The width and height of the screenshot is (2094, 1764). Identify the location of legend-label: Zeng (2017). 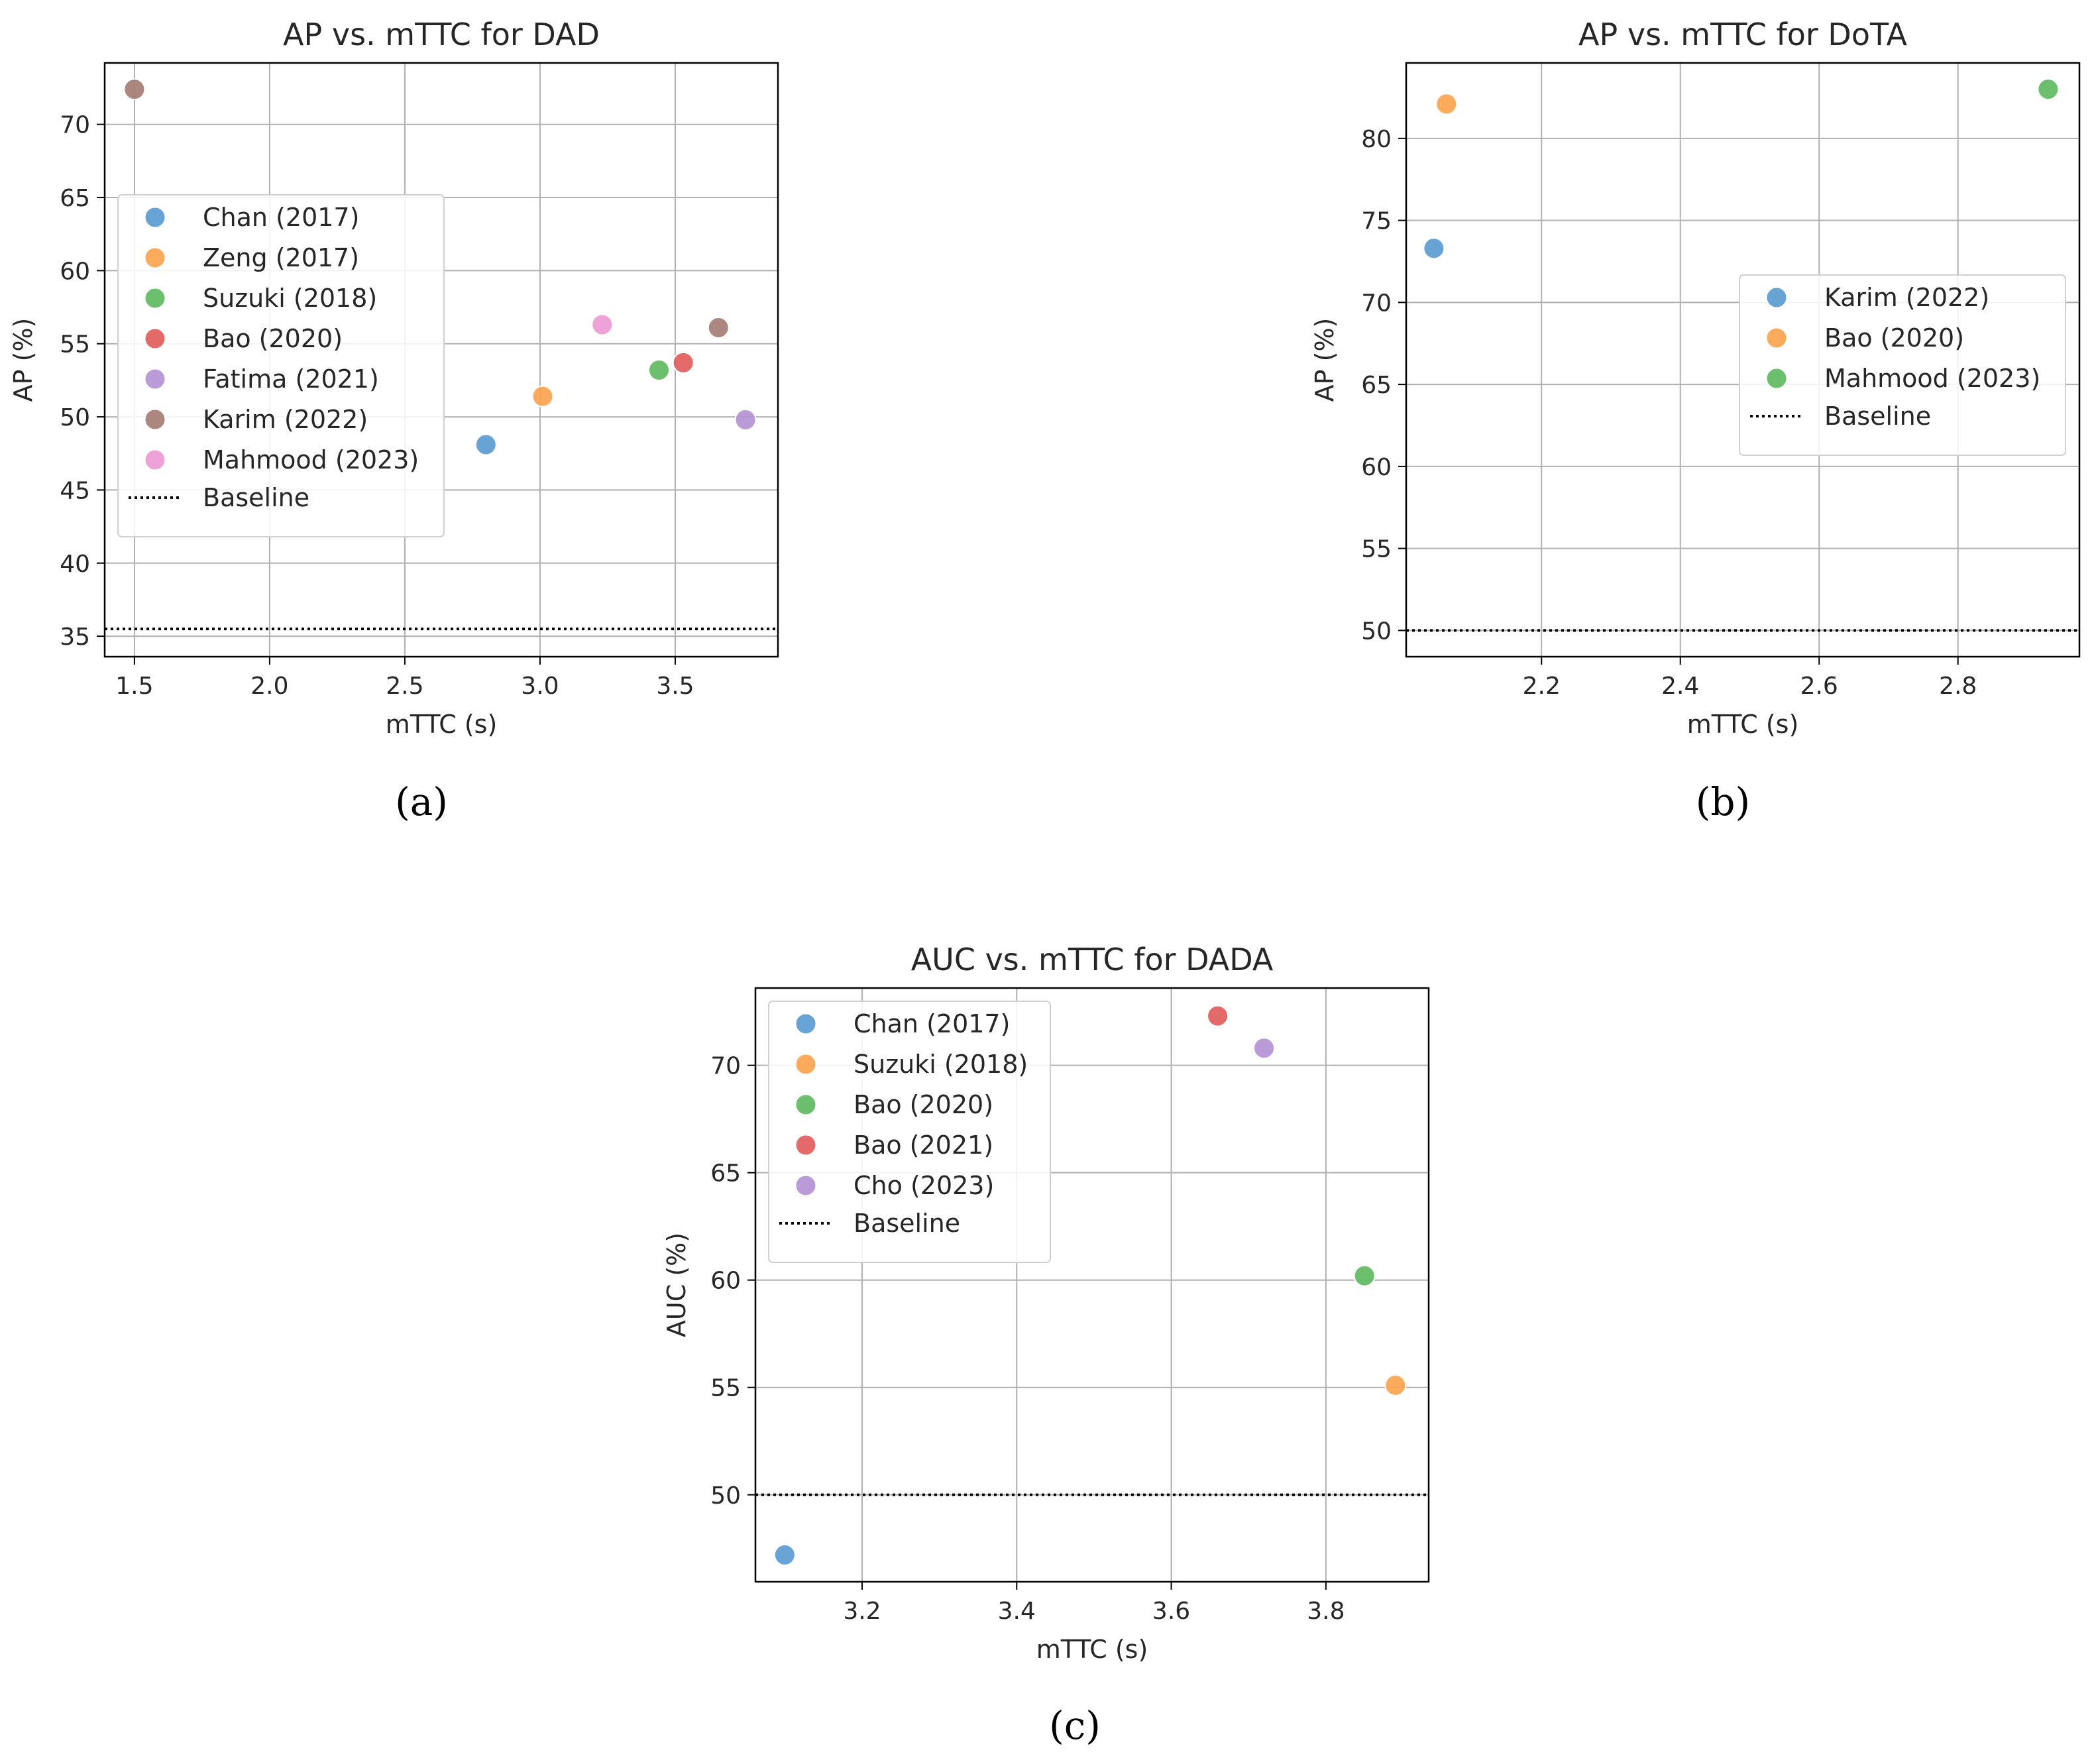
(281, 257).